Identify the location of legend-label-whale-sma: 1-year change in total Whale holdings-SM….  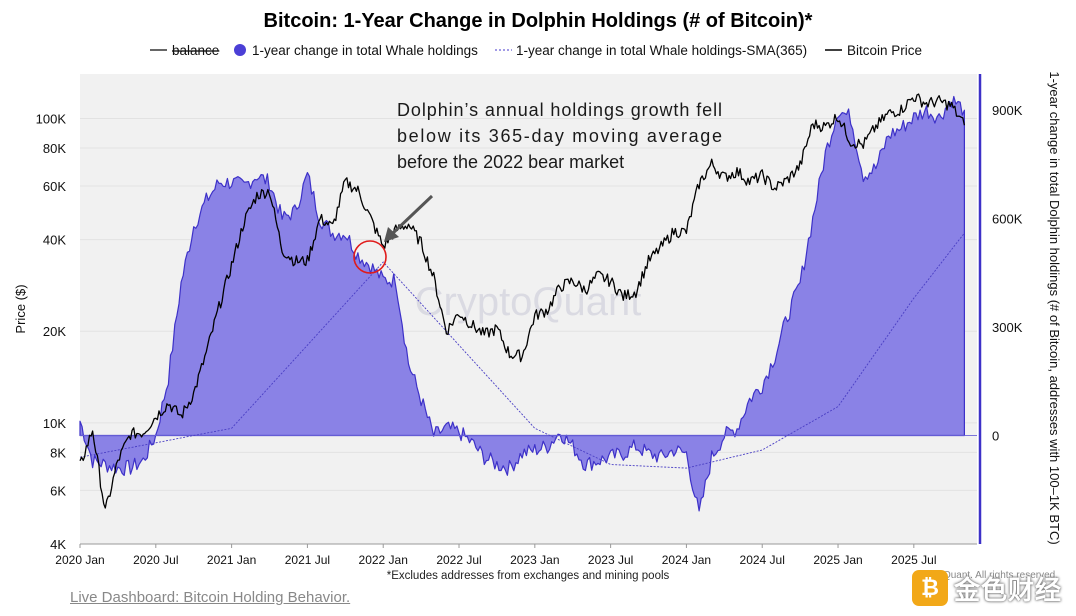
(661, 50).